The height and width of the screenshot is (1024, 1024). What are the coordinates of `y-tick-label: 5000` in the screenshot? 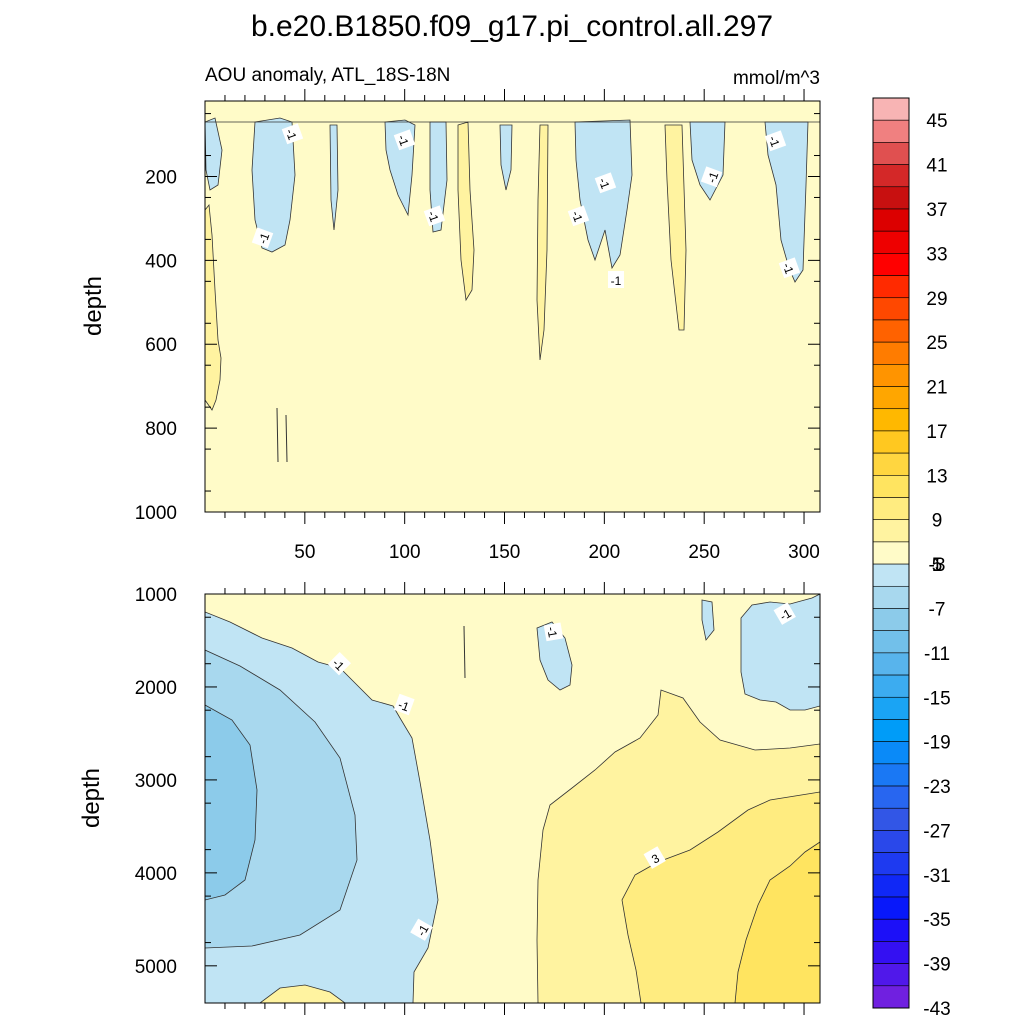 It's located at (156, 967).